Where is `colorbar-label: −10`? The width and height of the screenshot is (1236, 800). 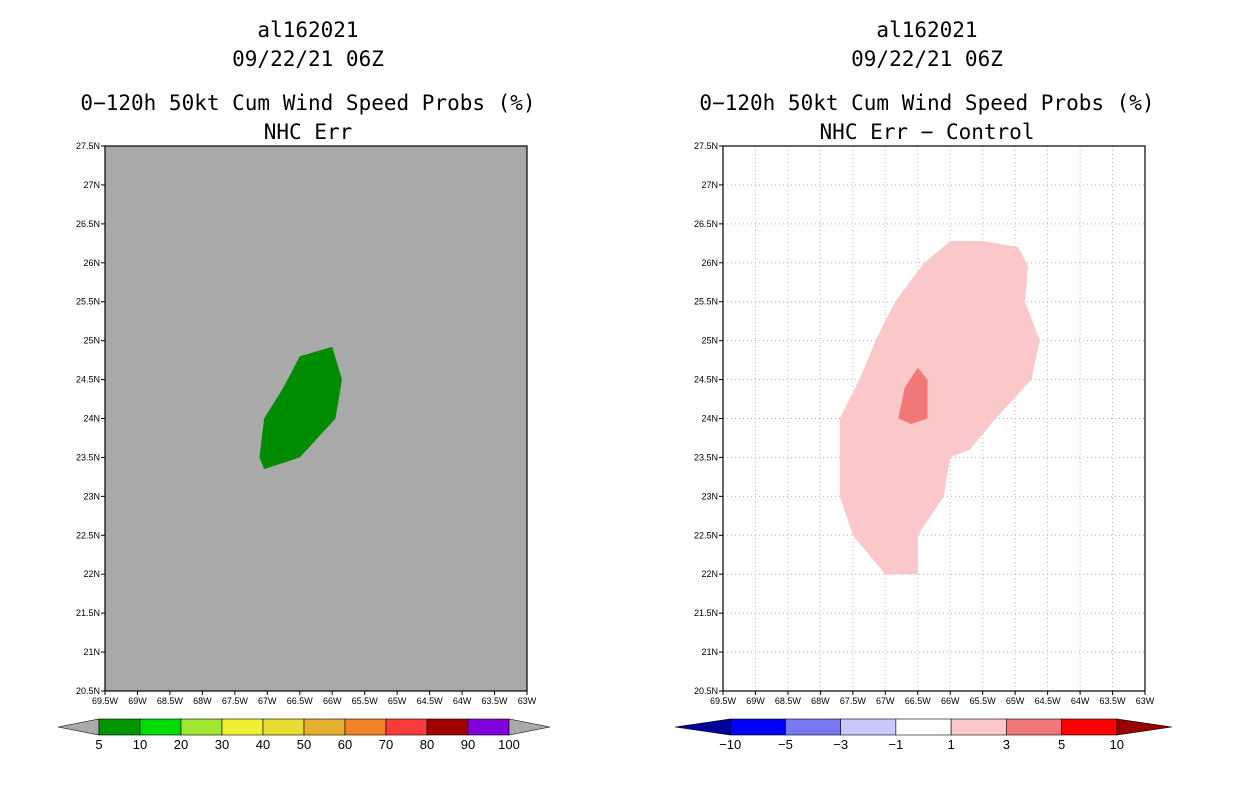 colorbar-label: −10 is located at coordinates (730, 744).